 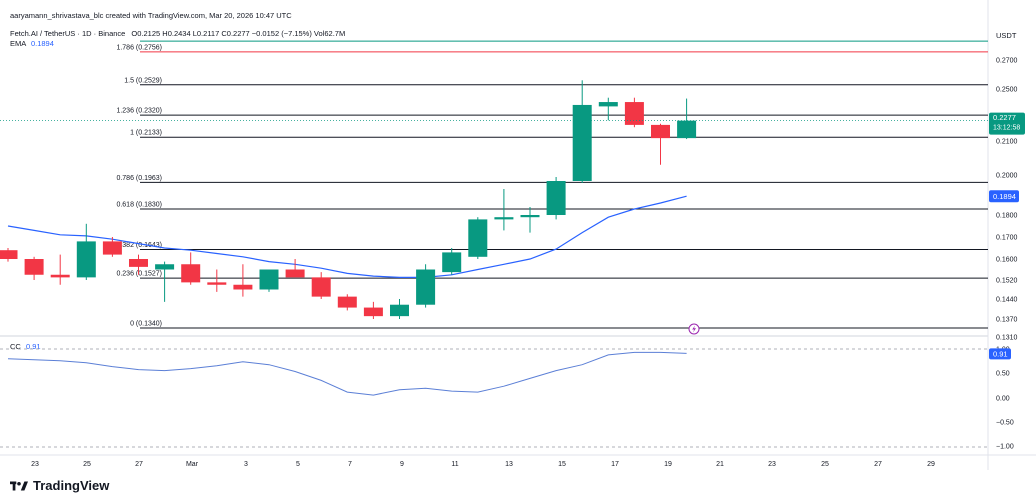 What do you see at coordinates (139, 245) in the screenshot?
I see `fib-level-label: 0.382 (0.1643)` at bounding box center [139, 245].